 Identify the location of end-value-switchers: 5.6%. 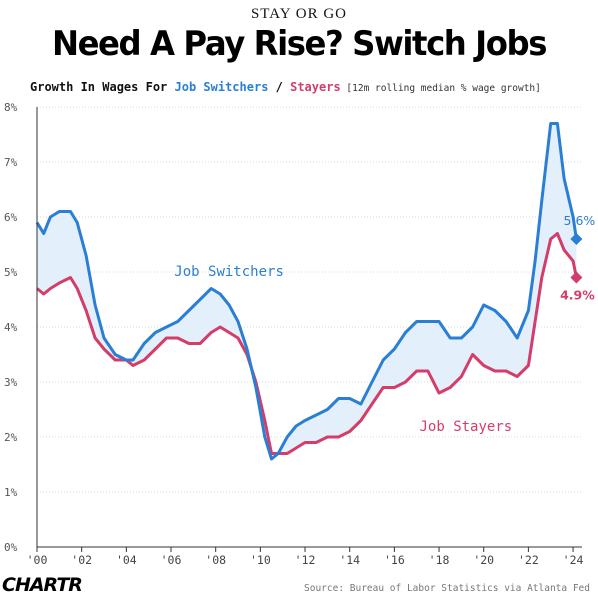
(580, 220).